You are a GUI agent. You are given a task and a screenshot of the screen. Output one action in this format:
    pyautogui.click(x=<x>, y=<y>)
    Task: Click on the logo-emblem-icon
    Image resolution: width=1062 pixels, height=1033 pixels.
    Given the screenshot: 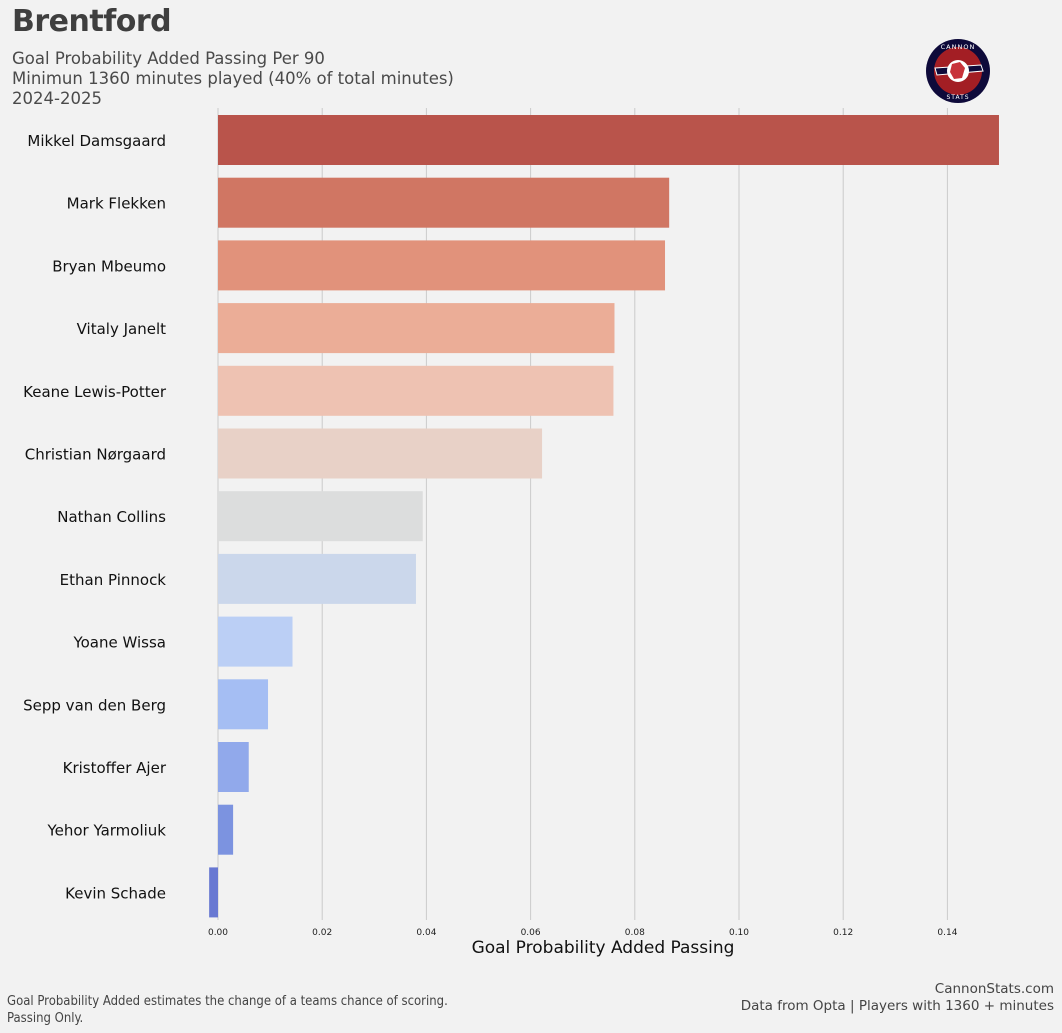 What is the action you would take?
    pyautogui.click(x=957, y=70)
    